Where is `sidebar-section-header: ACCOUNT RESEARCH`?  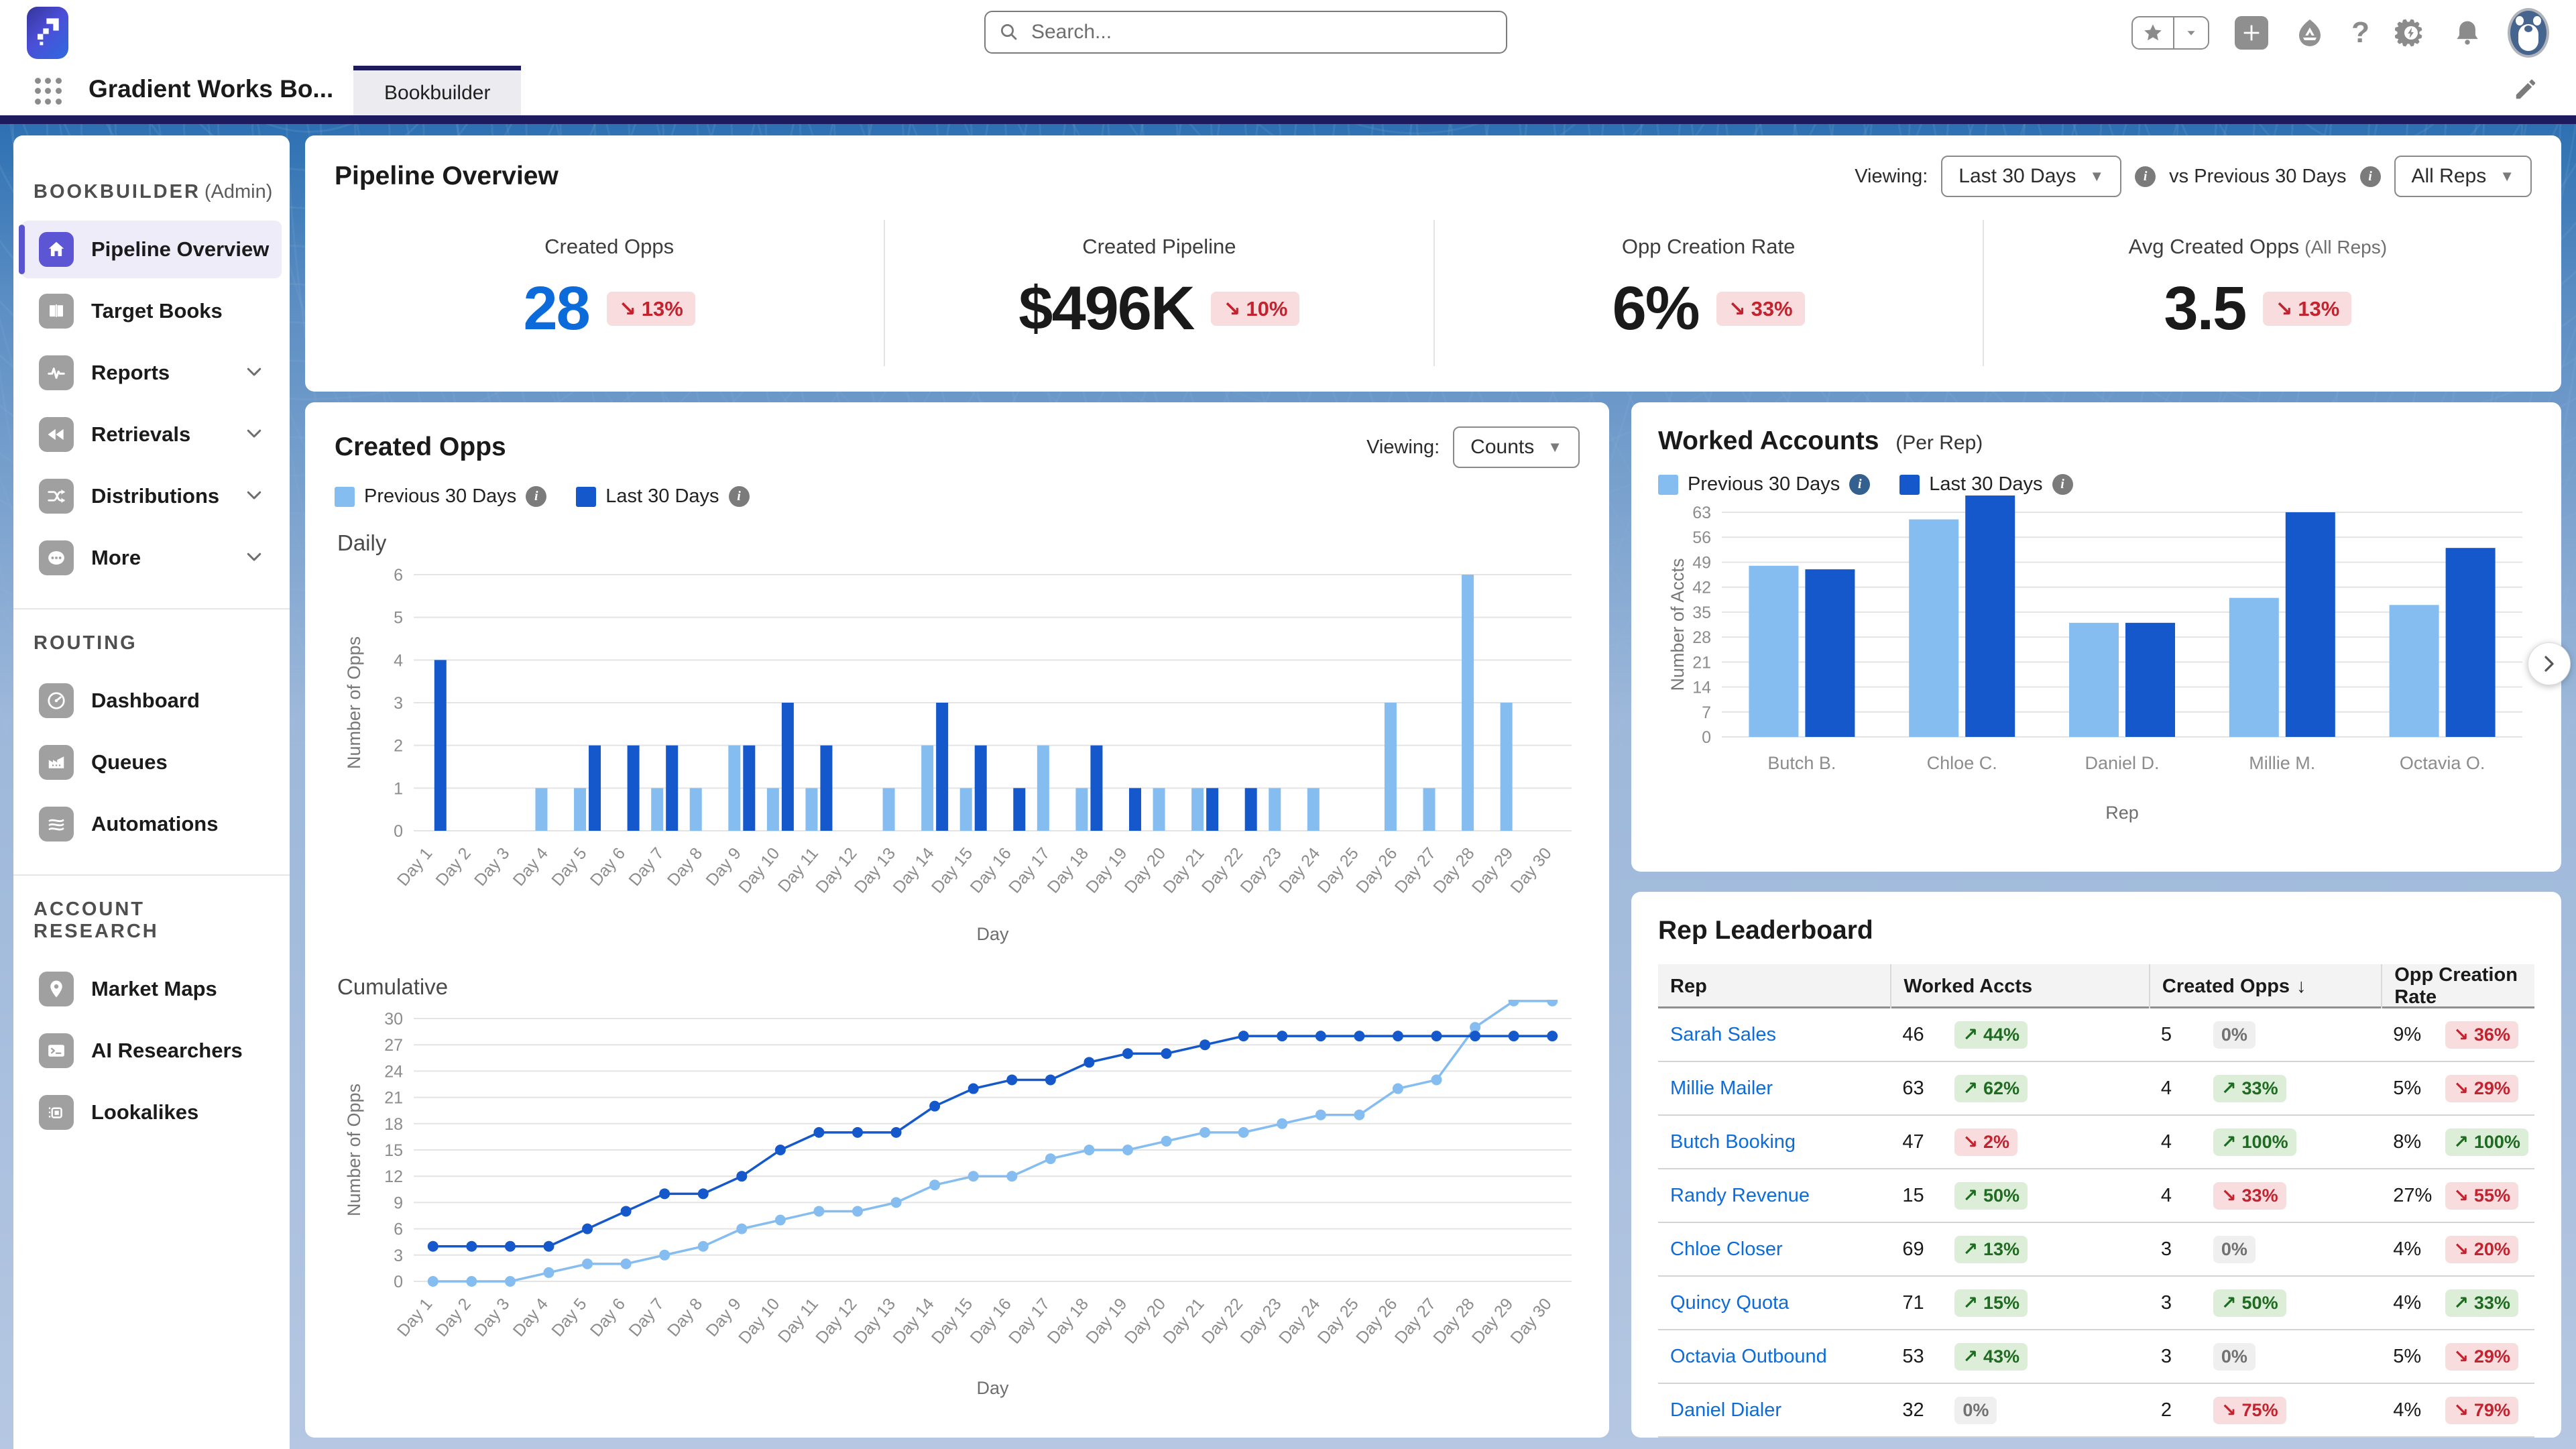 sidebar-section-header: ACCOUNT RESEARCH is located at coordinates (151, 919).